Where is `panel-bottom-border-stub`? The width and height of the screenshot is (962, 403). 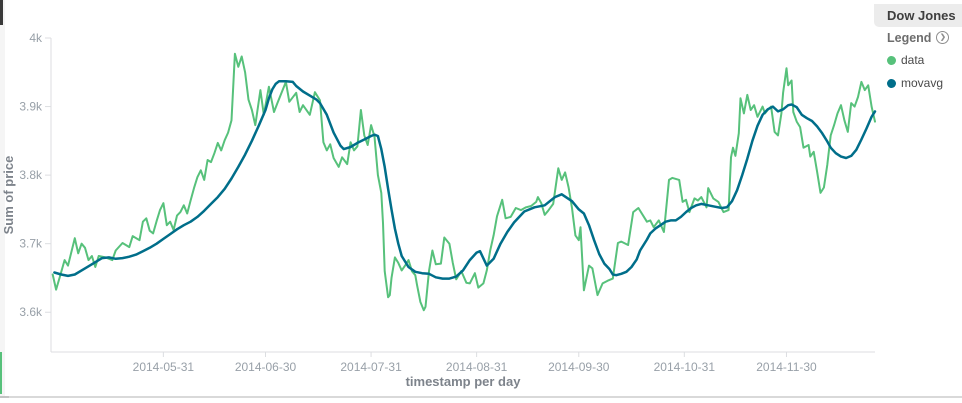 panel-bottom-border-stub is located at coordinates (4, 397).